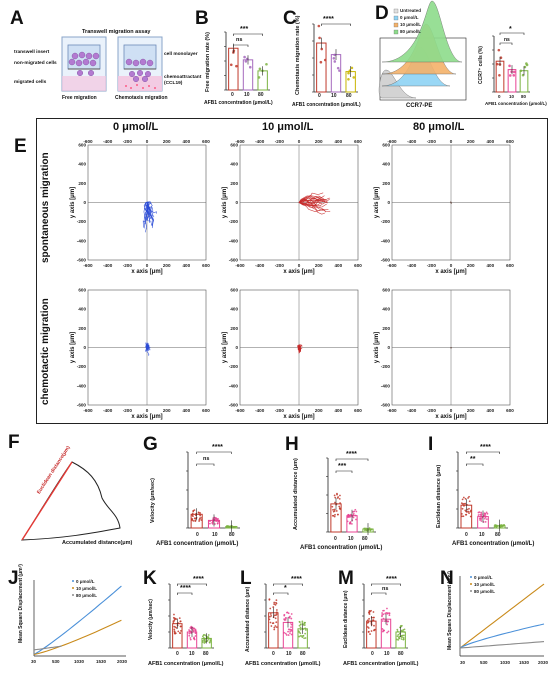  What do you see at coordinates (510, 29) in the screenshot?
I see `d-sig-1: *` at bounding box center [510, 29].